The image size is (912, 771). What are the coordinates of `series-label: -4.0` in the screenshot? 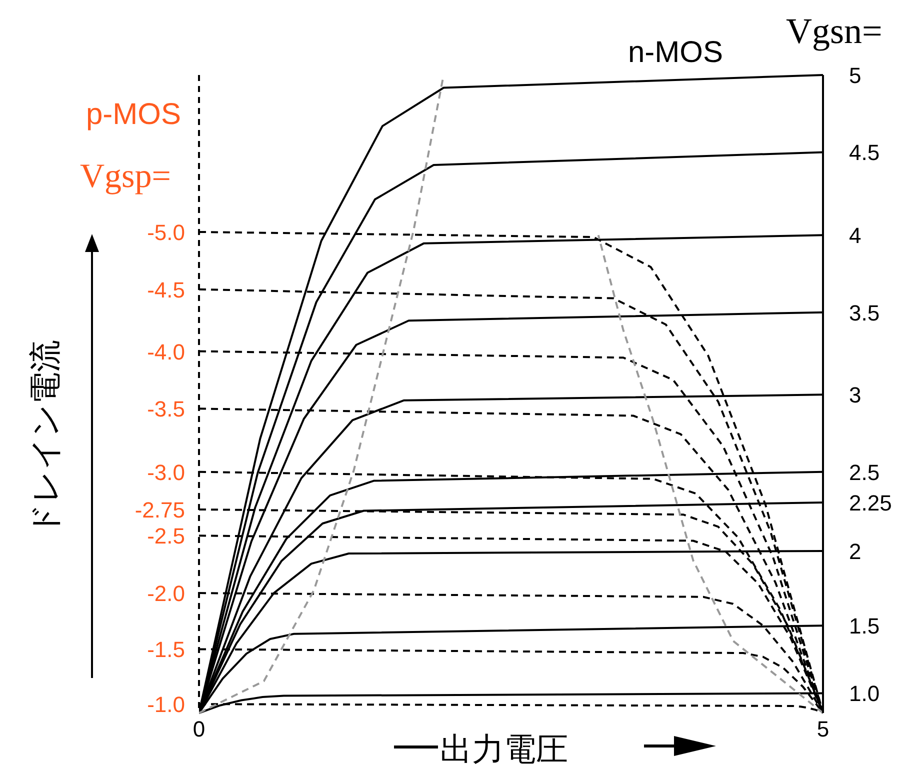 It's located at (166, 351).